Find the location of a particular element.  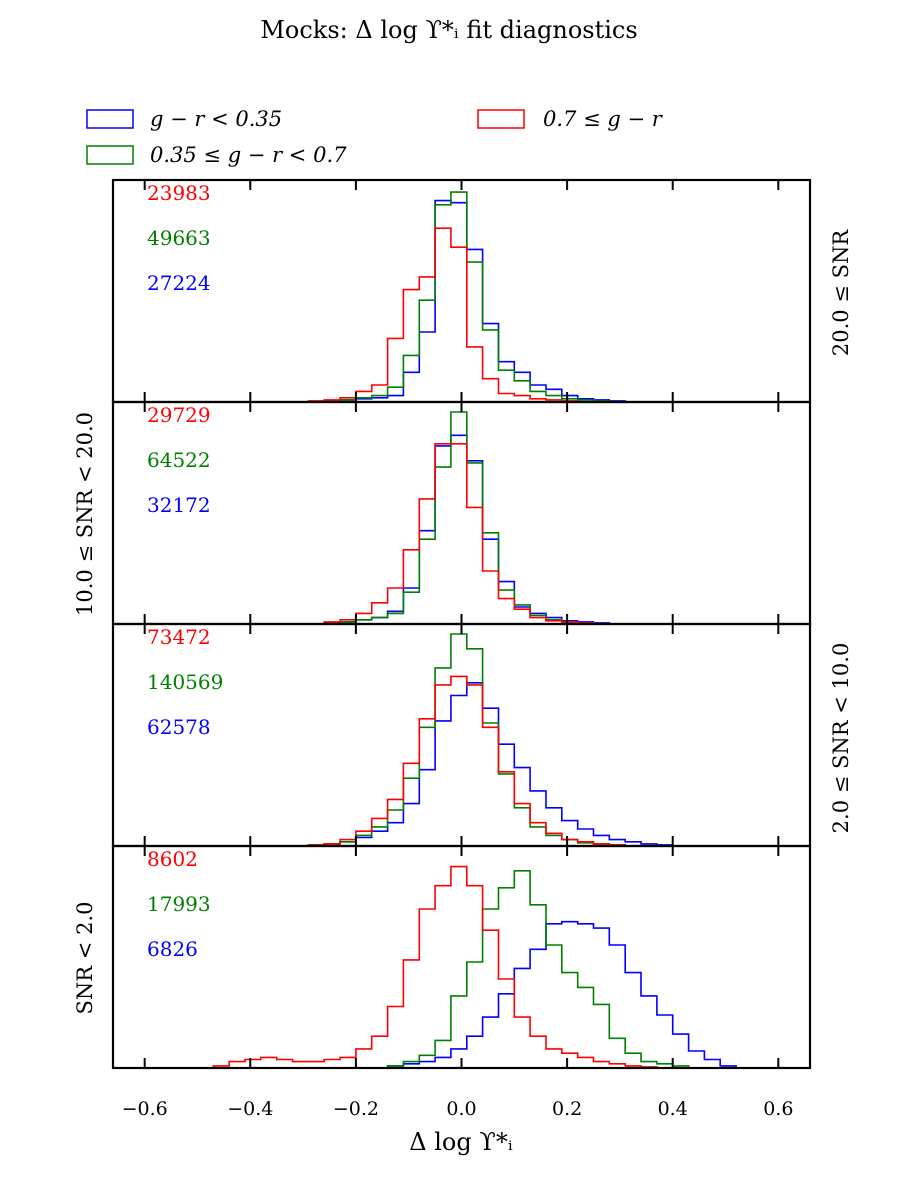

legend-swatch-green is located at coordinates (110, 155).